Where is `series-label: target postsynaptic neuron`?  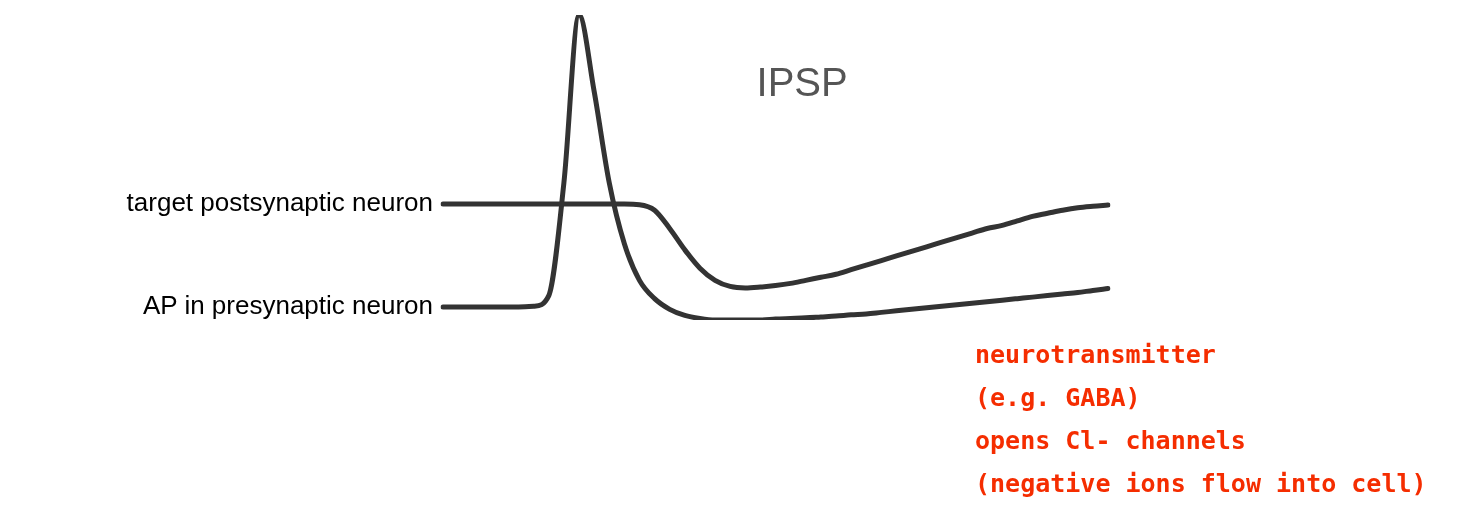
series-label: target postsynaptic neuron is located at coordinates (279, 202).